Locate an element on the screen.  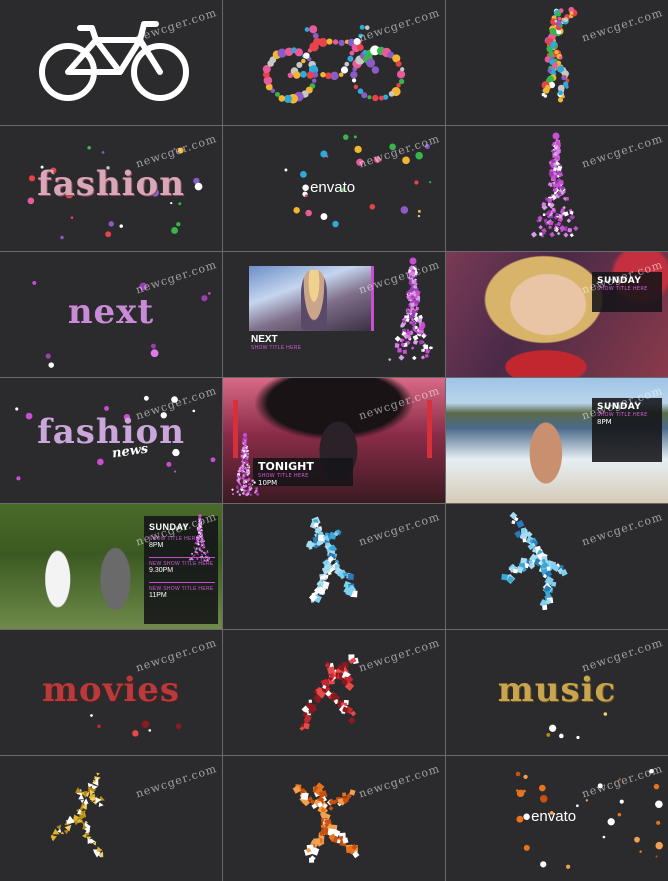
frame-soccer-blue-1: newcger.com is located at coordinates (334, 566).